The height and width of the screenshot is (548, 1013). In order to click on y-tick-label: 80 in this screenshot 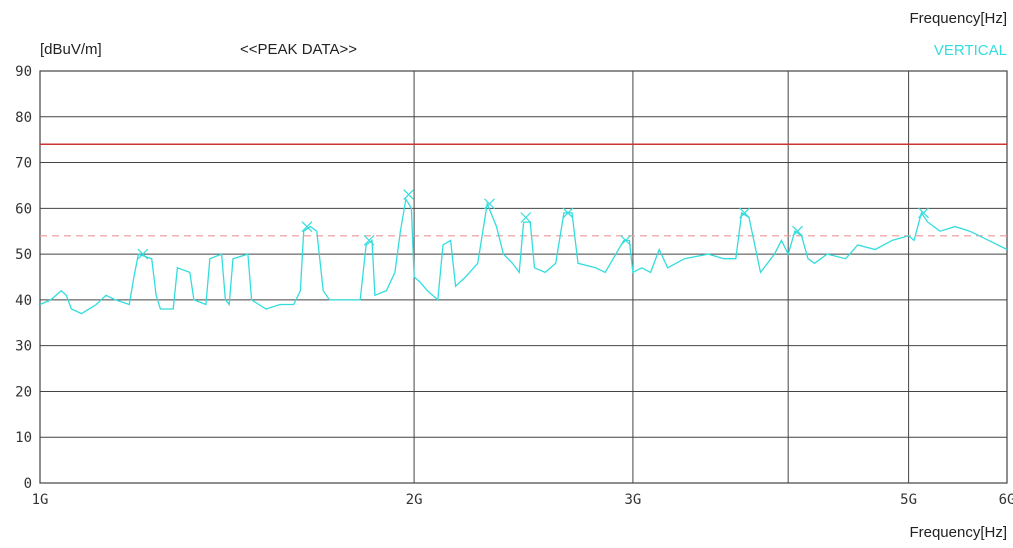, I will do `click(23, 118)`.